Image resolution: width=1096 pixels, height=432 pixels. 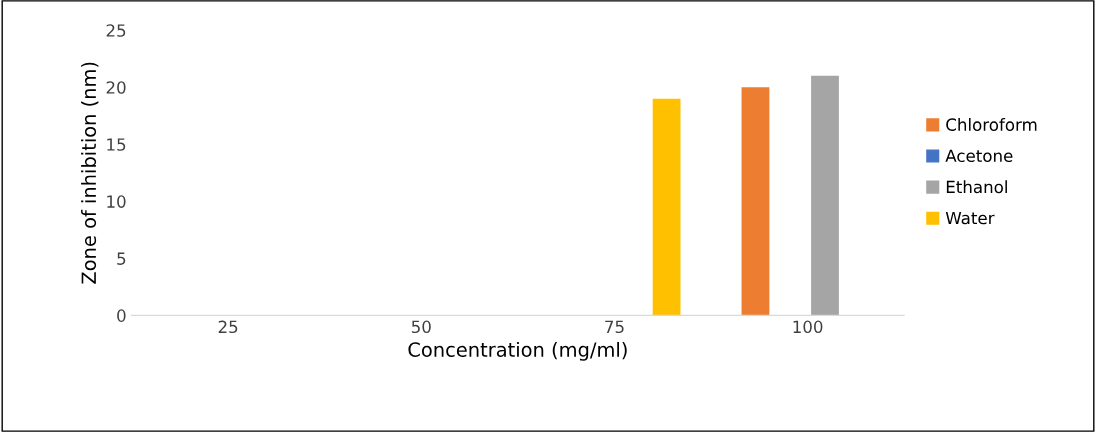 I want to click on legend-label: Chloroform, so click(x=991, y=124).